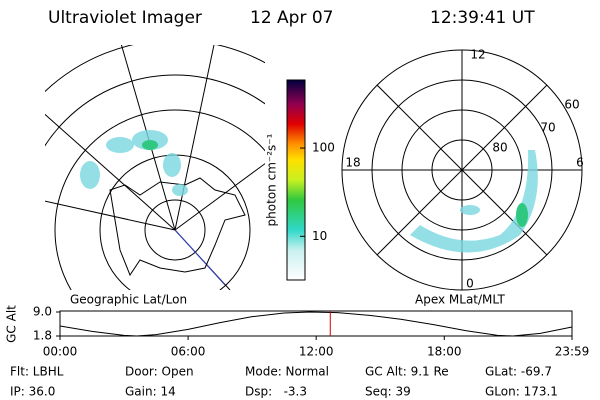  Describe the element at coordinates (352, 163) in the screenshot. I see `mlt-label: 18` at that location.